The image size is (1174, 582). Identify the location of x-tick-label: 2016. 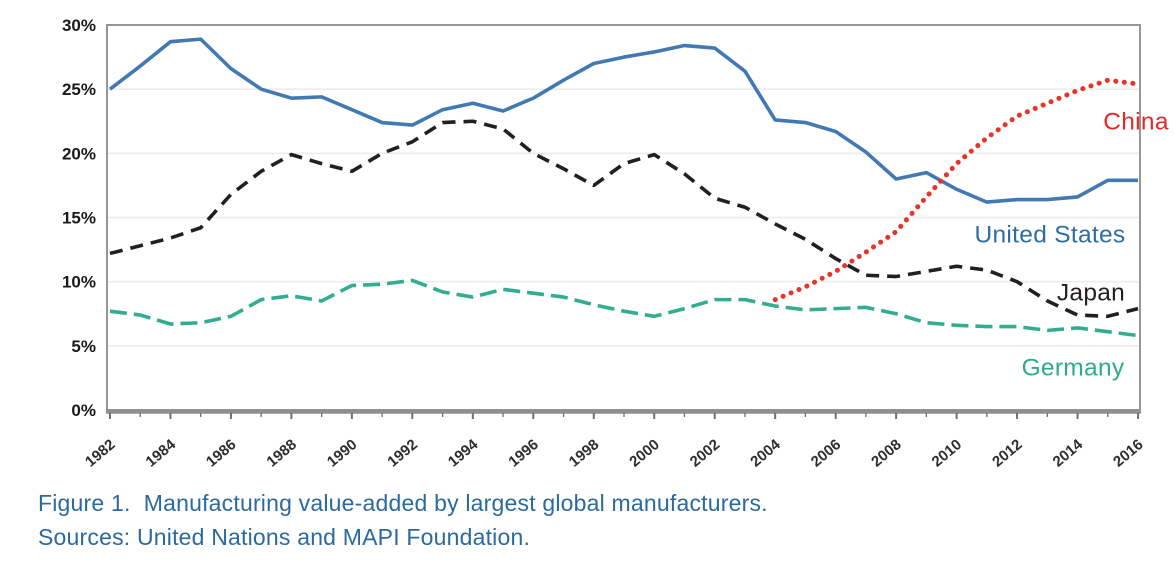
(1128, 453).